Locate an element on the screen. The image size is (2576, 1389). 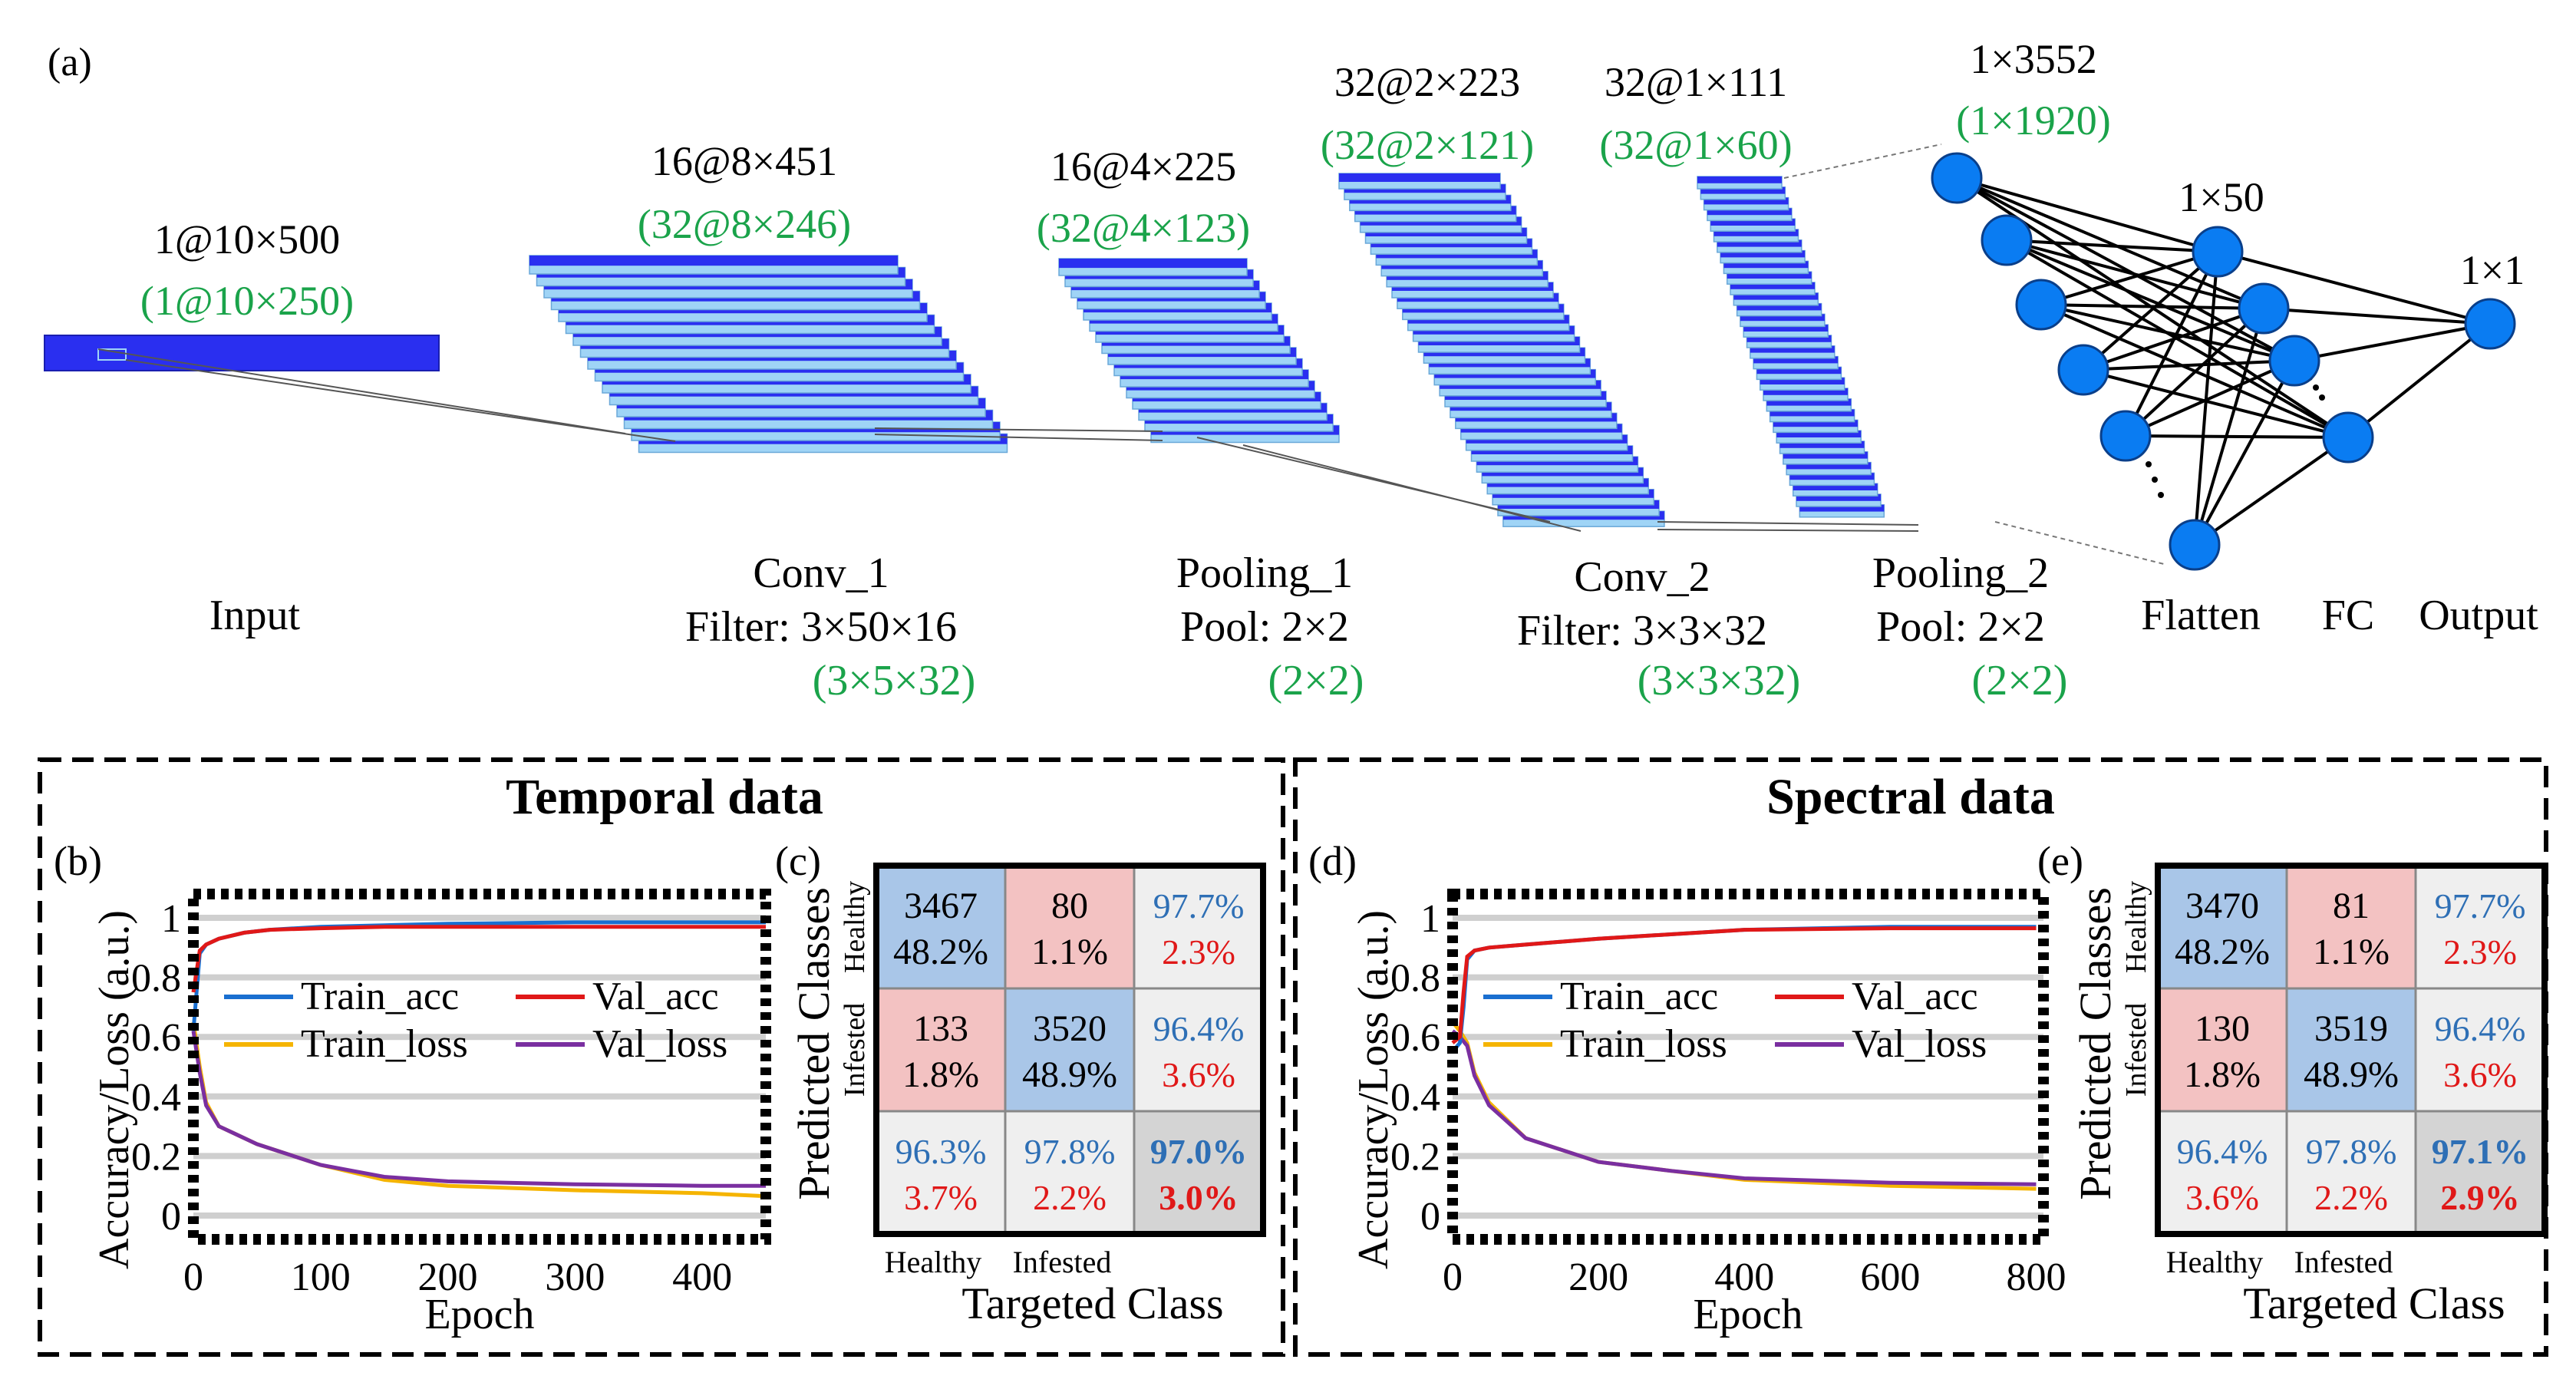
x-tick-label: 400 is located at coordinates (1744, 1277).